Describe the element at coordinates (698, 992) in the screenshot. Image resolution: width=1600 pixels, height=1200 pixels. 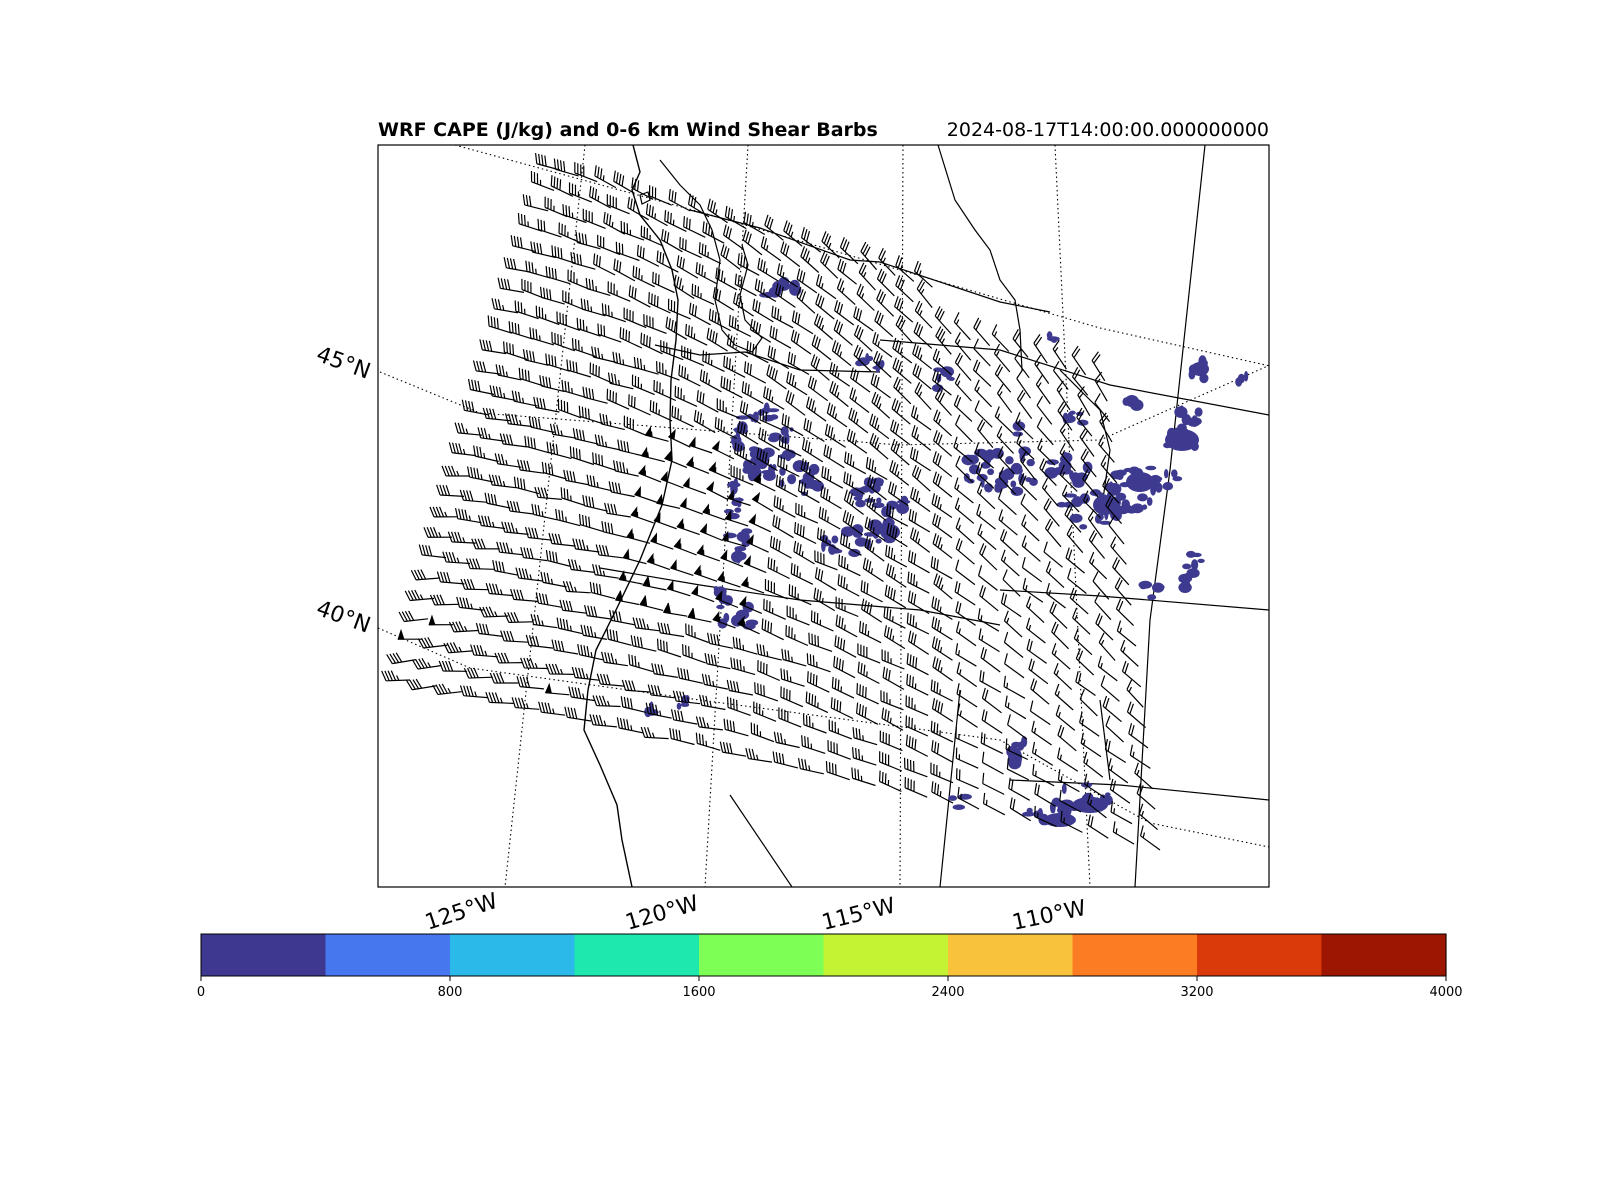
I see `colorbar-tick-label: 1600` at that location.